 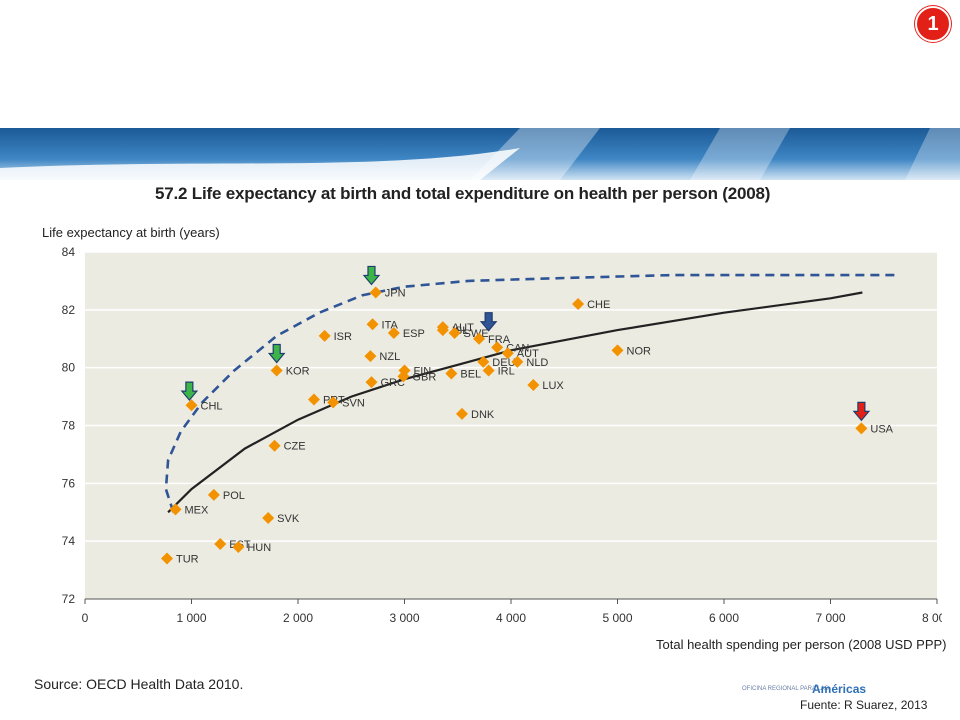 What do you see at coordinates (785, 689) in the screenshot?
I see `logo-small-text: OFICINA REGIONAL PARA LAS` at bounding box center [785, 689].